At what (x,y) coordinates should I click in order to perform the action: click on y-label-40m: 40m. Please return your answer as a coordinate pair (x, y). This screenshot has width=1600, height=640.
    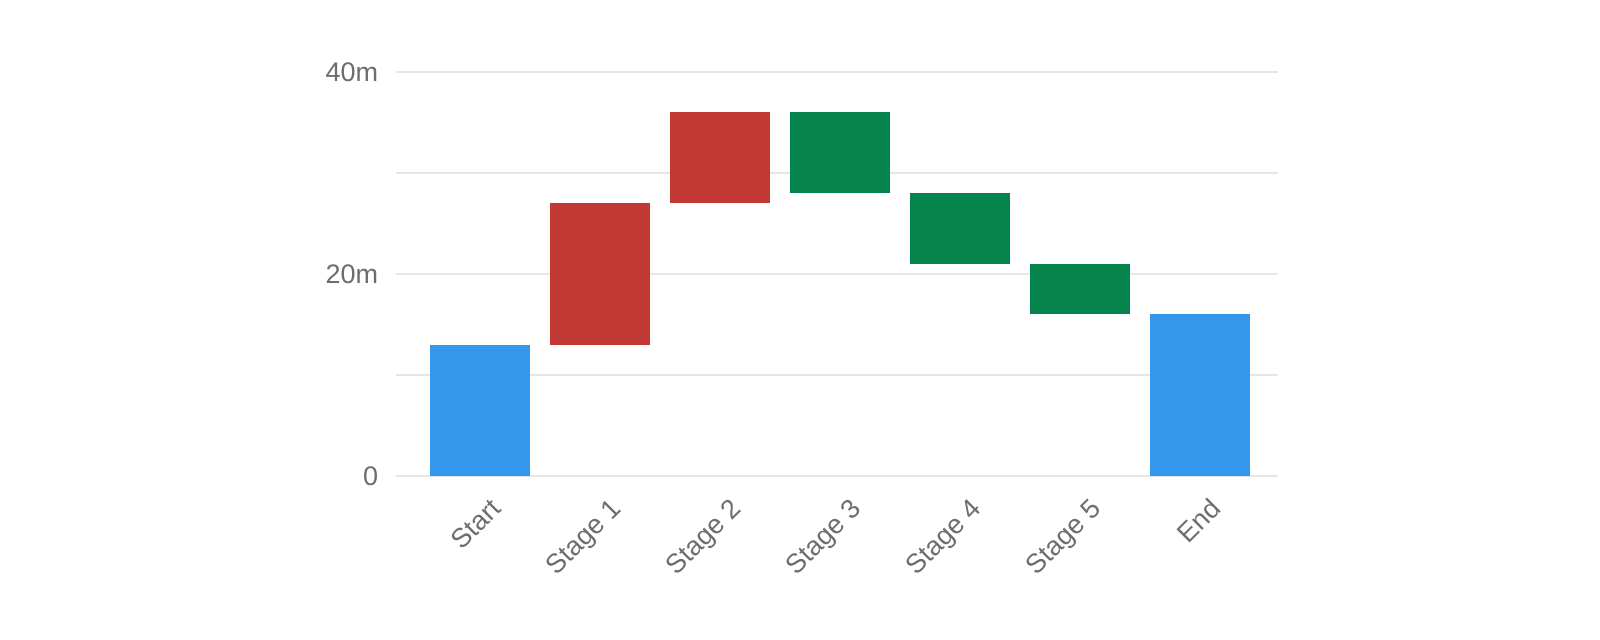
    Looking at the image, I should click on (351, 72).